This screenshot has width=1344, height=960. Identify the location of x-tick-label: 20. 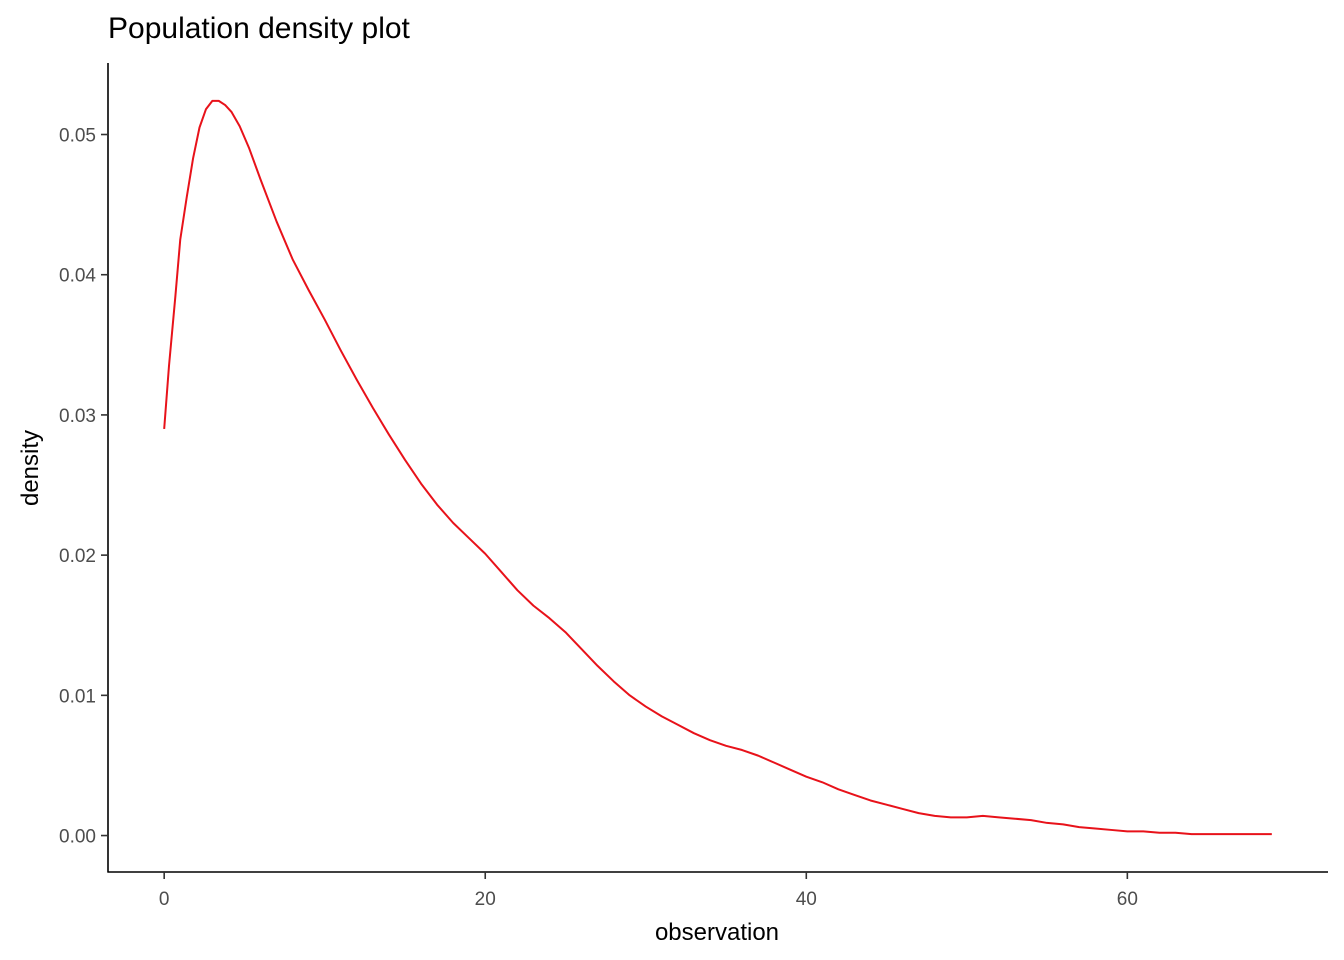
(485, 899).